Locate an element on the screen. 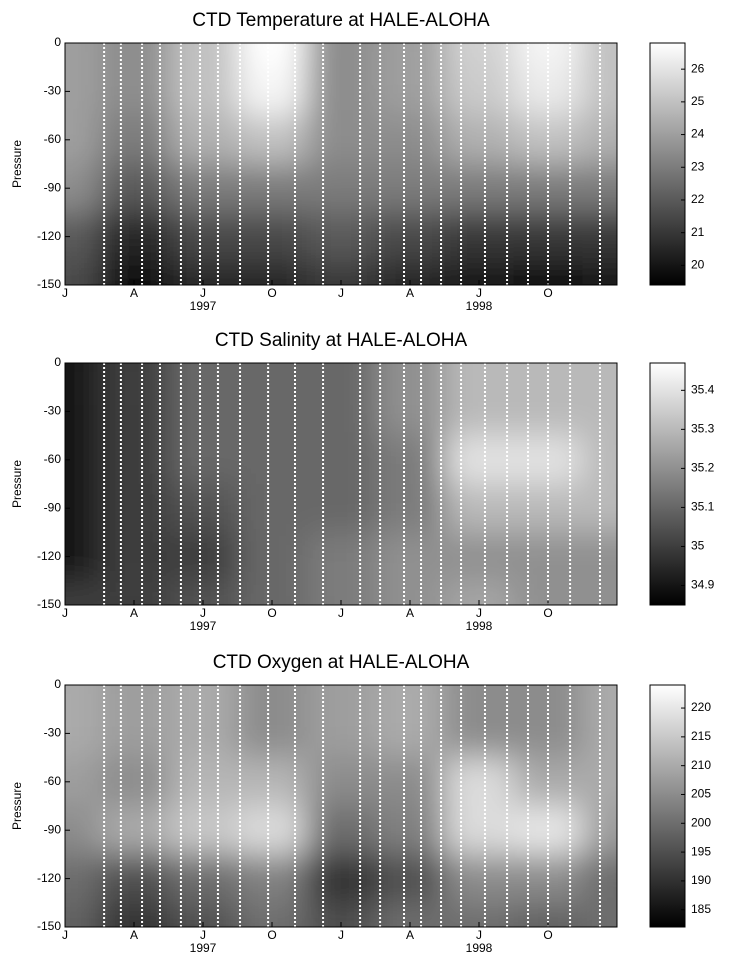 The height and width of the screenshot is (958, 732). colorbar-tick-label: 26 is located at coordinates (698, 68).